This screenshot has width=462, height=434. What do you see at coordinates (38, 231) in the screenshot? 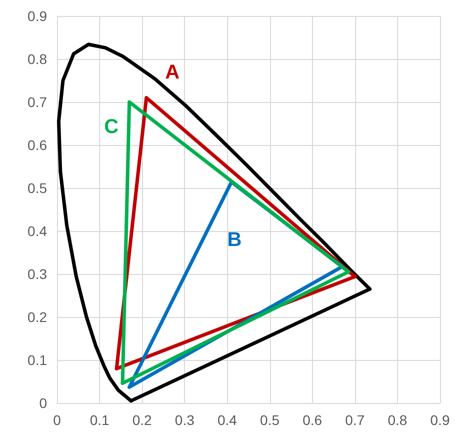
I see `y-tick-label: 0.4` at bounding box center [38, 231].